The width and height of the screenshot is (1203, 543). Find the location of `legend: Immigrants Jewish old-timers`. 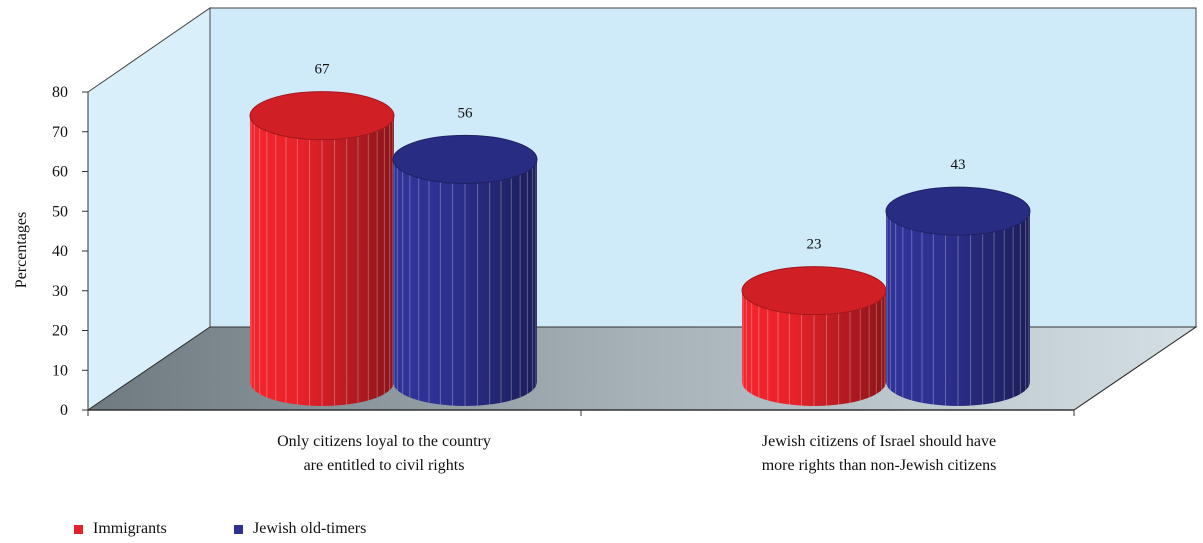

legend: Immigrants Jewish old-timers is located at coordinates (220, 529).